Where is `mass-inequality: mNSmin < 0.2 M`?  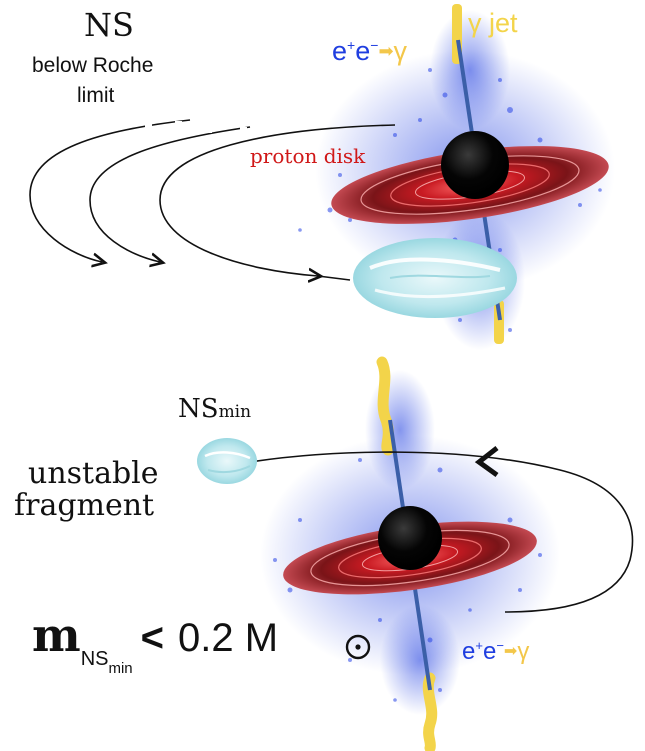 mass-inequality: mNSmin < 0.2 M is located at coordinates (155, 642).